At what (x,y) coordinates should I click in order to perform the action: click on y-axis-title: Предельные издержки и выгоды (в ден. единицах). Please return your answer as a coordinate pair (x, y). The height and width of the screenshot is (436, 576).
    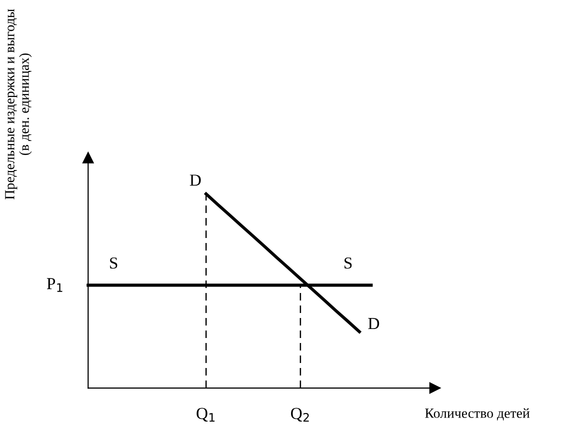
    Looking at the image, I should click on (18, 104).